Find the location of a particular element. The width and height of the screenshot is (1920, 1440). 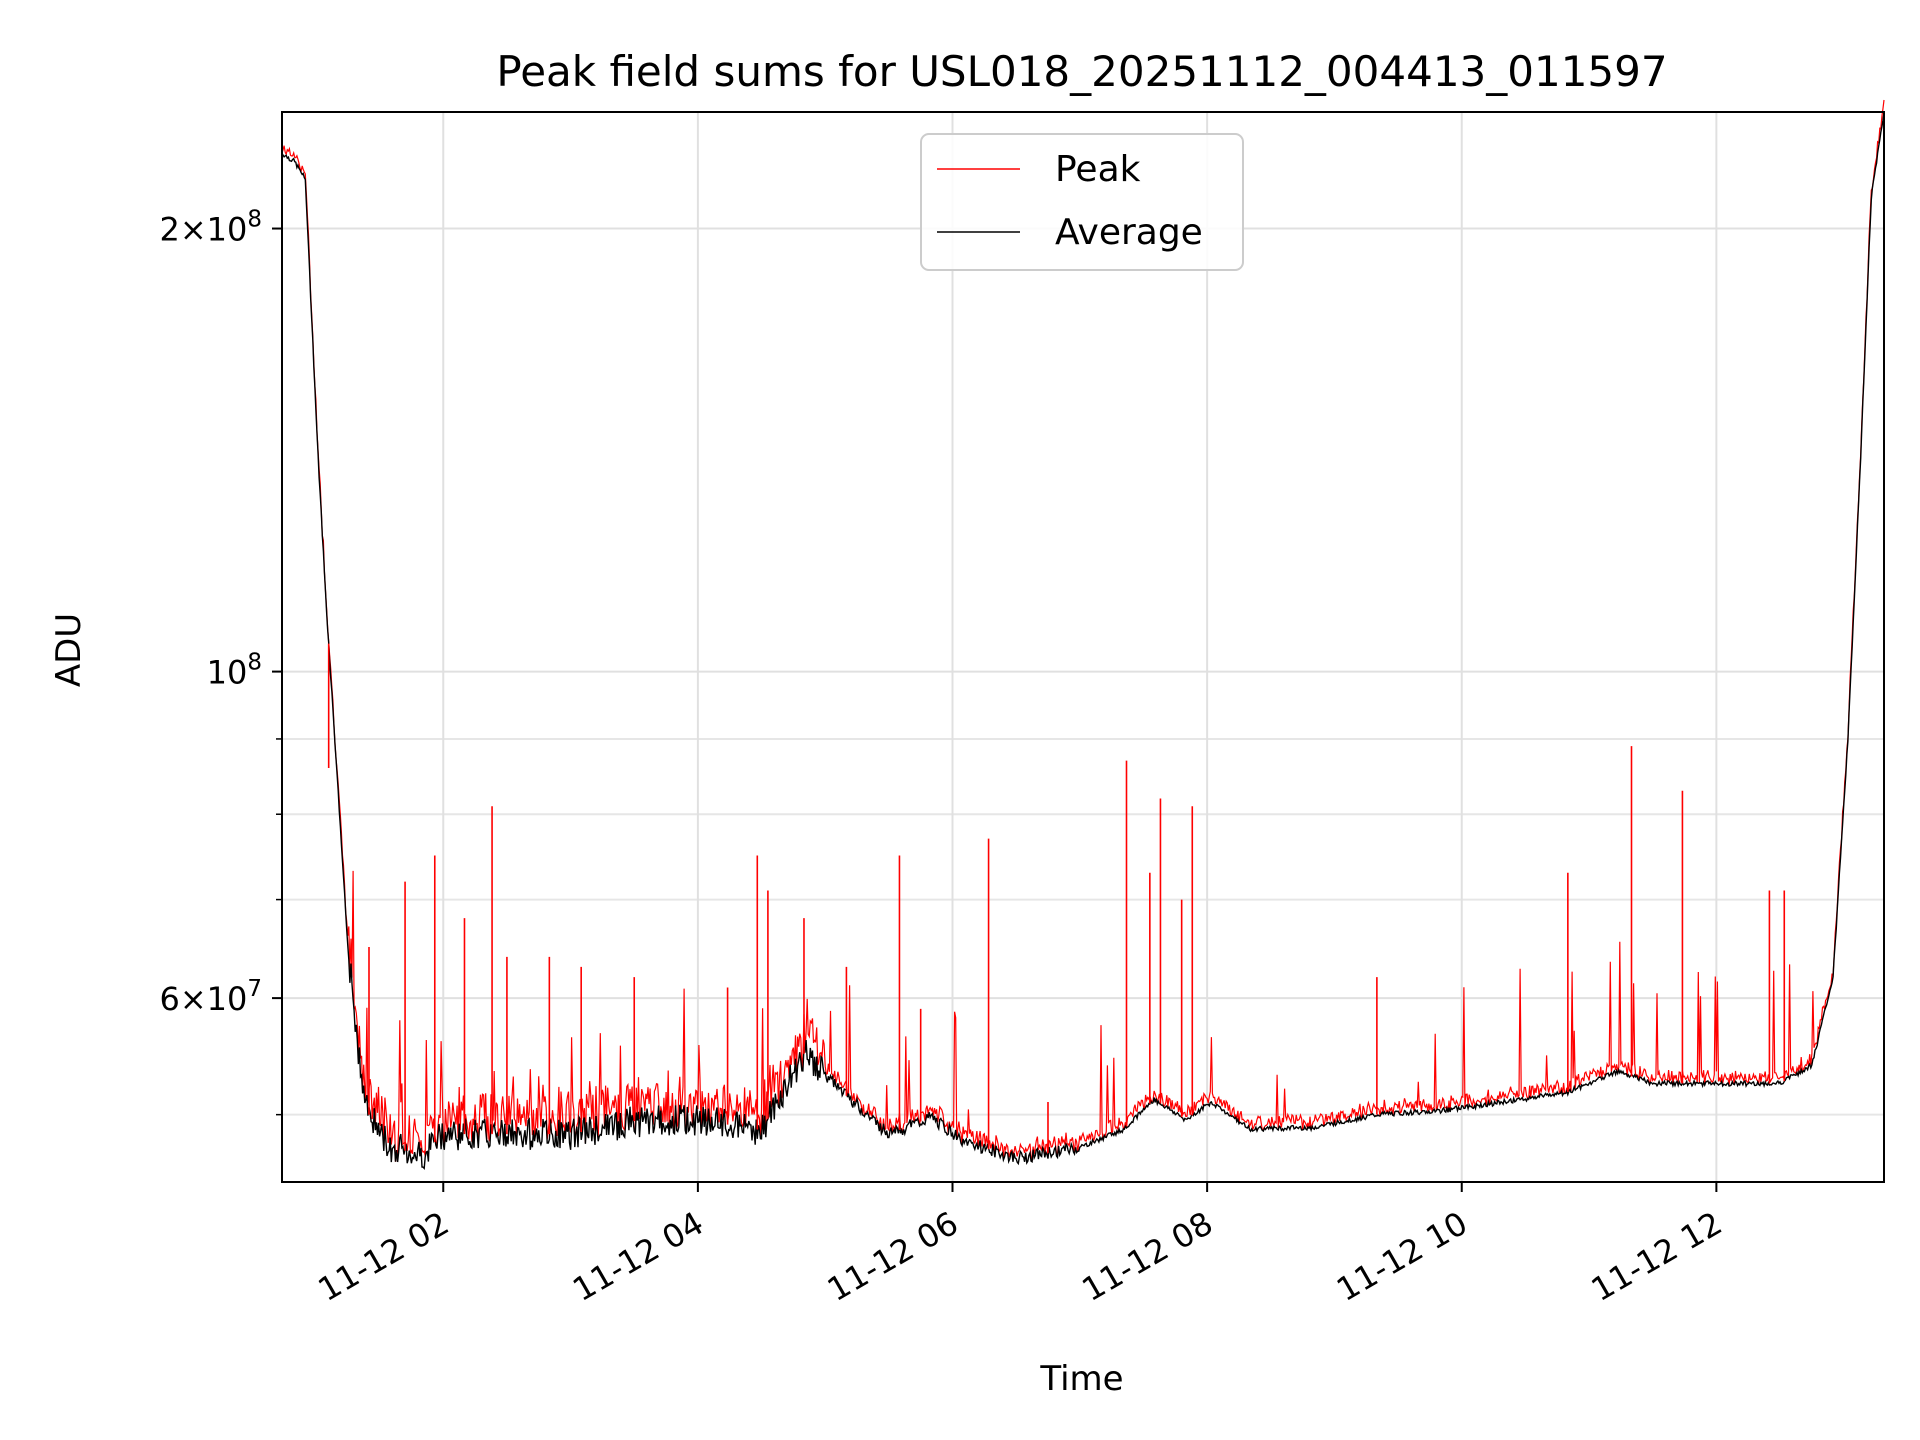

legend: Peak Average is located at coordinates (1082, 202).